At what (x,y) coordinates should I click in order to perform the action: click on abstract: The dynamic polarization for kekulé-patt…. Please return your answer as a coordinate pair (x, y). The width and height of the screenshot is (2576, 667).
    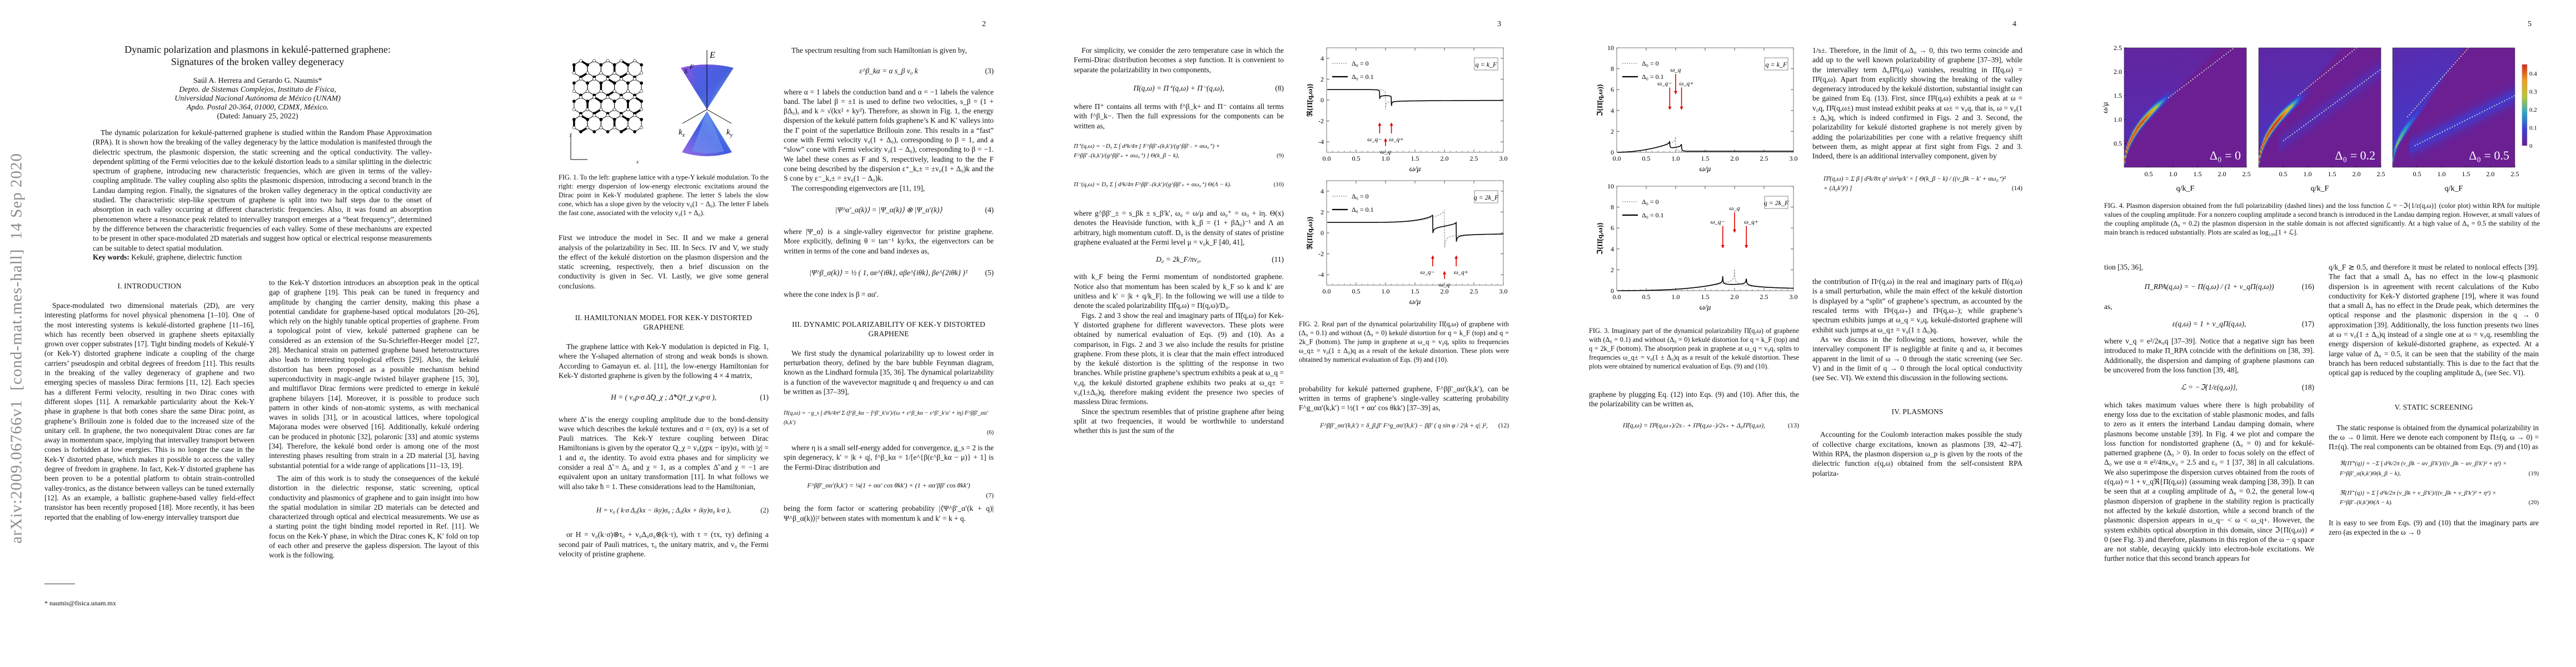
    Looking at the image, I should click on (262, 190).